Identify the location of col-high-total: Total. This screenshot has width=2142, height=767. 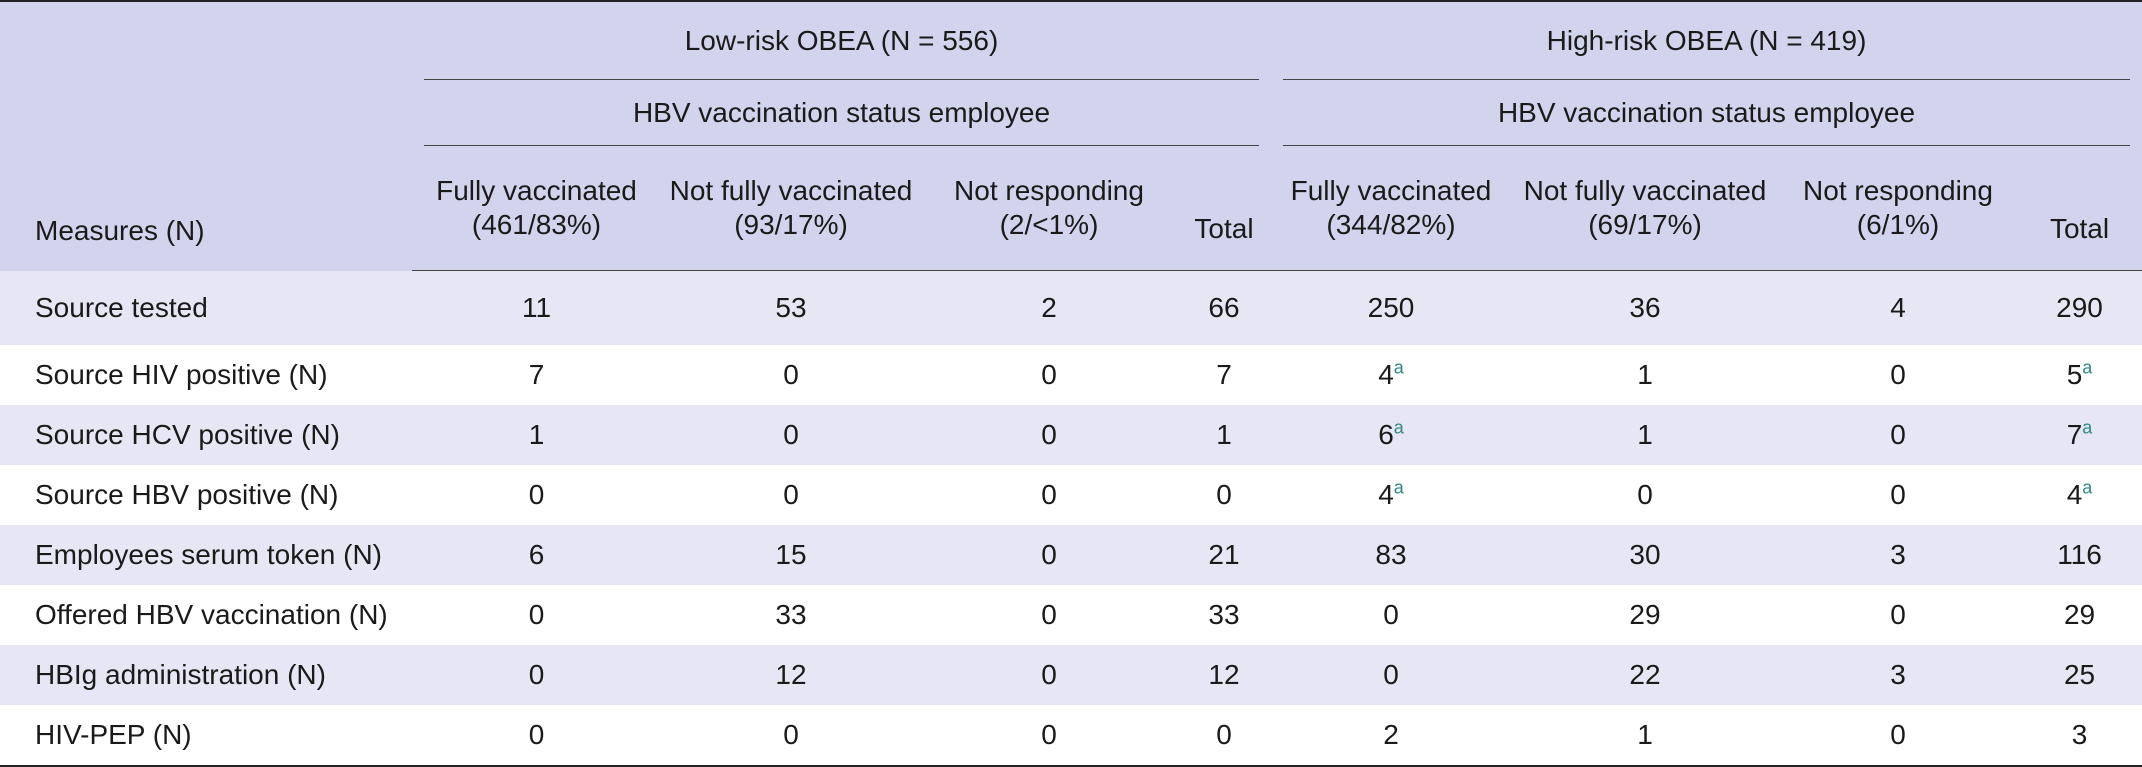
(2079, 208).